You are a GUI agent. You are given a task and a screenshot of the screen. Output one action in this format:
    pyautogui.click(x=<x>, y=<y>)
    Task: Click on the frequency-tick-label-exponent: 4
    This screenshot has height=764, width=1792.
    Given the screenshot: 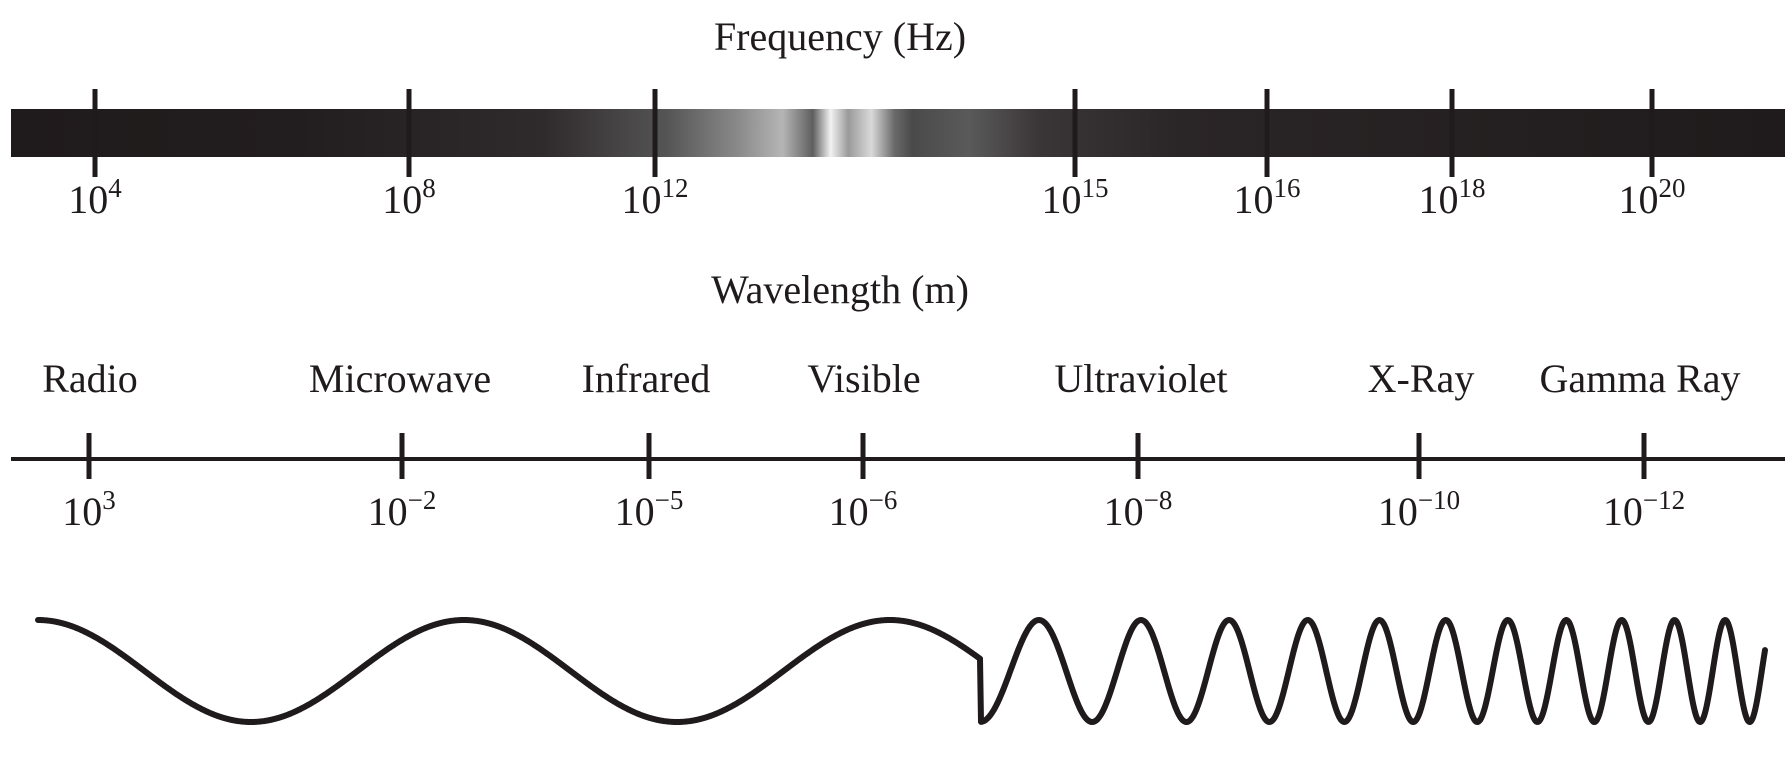 What is the action you would take?
    pyautogui.click(x=115, y=188)
    